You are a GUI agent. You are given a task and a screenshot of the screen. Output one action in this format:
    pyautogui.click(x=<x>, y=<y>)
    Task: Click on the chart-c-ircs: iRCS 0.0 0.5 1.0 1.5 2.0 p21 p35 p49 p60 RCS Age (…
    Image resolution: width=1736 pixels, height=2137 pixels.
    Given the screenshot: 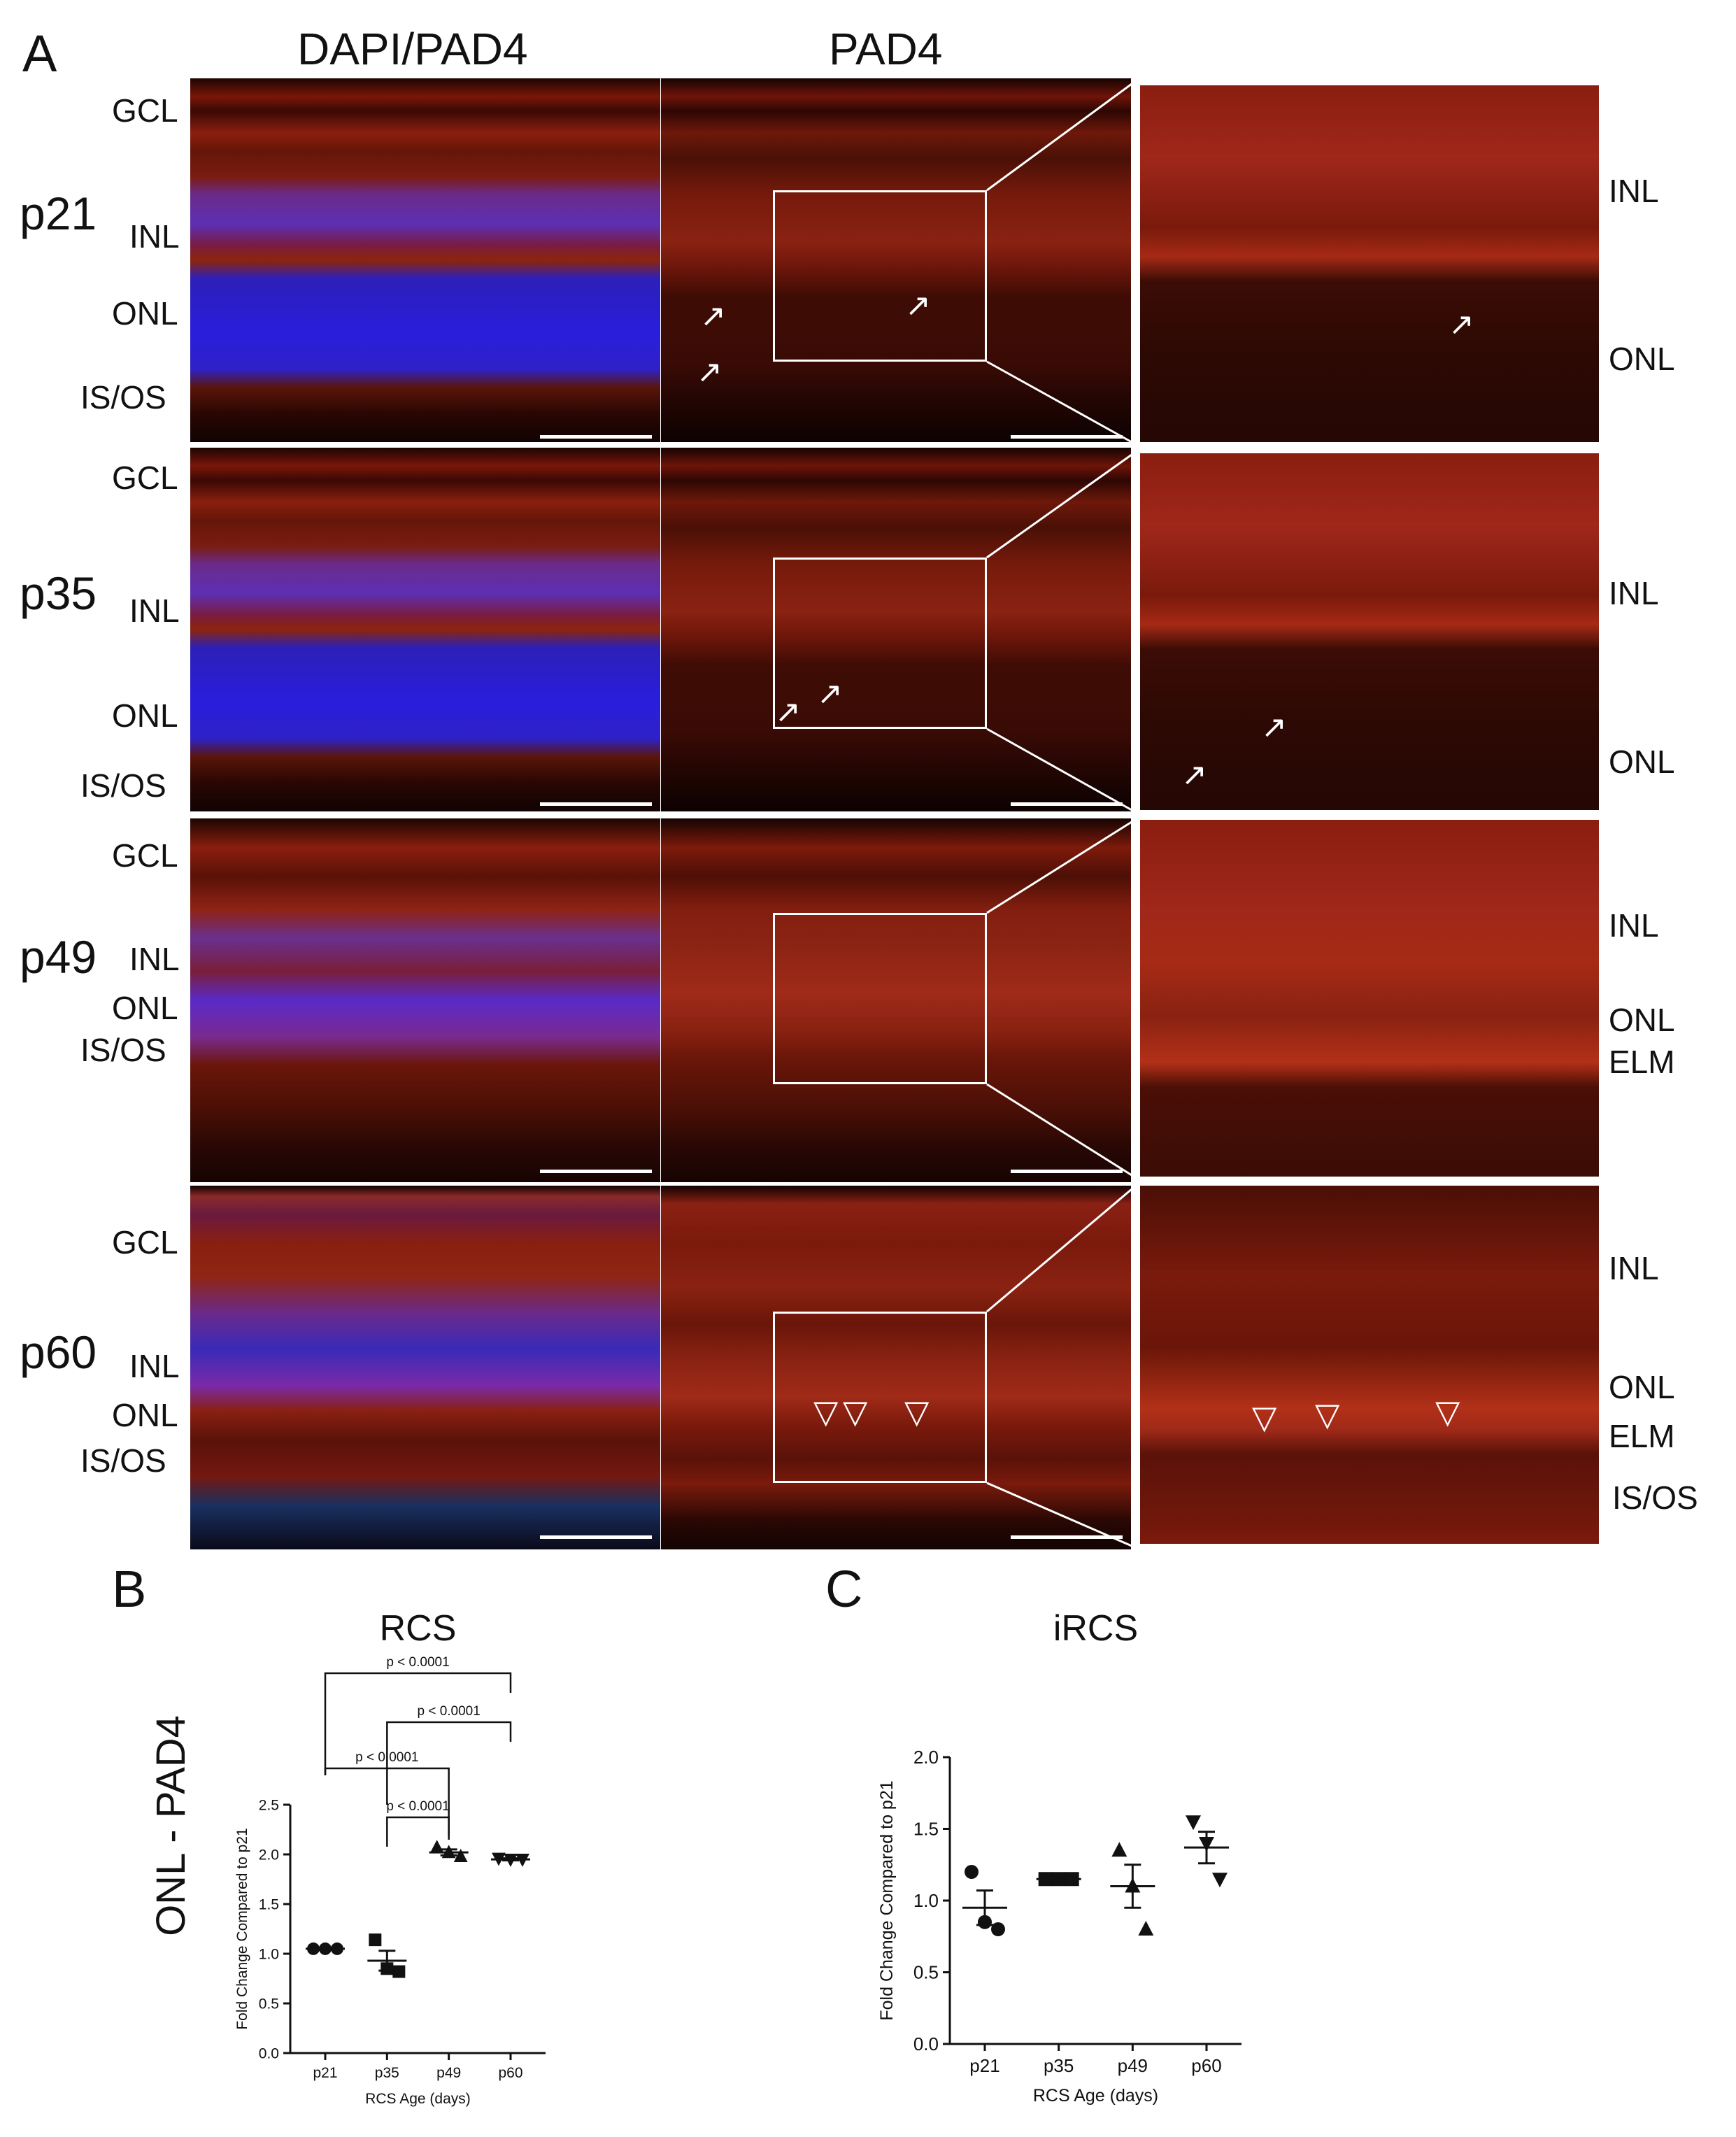 What is the action you would take?
    pyautogui.click(x=1059, y=1857)
    